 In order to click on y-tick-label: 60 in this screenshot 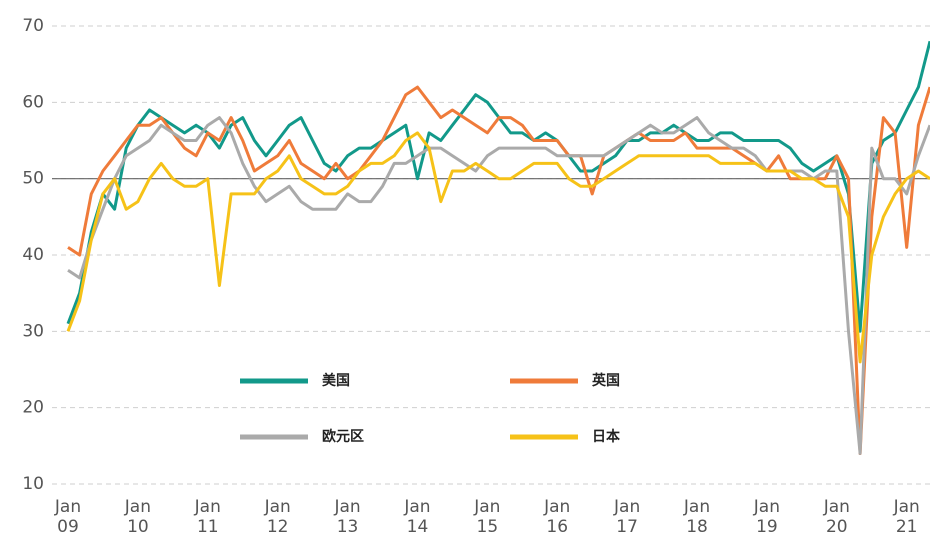, I will do `click(33, 102)`.